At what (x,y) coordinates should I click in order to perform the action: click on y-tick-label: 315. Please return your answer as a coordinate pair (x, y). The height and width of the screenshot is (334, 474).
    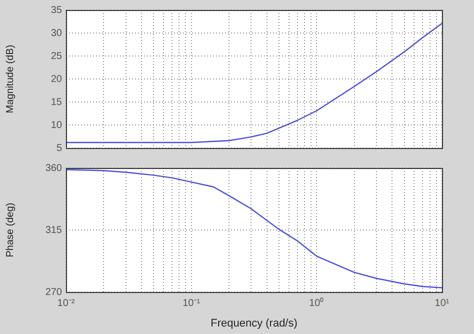
    Looking at the image, I should click on (53, 230).